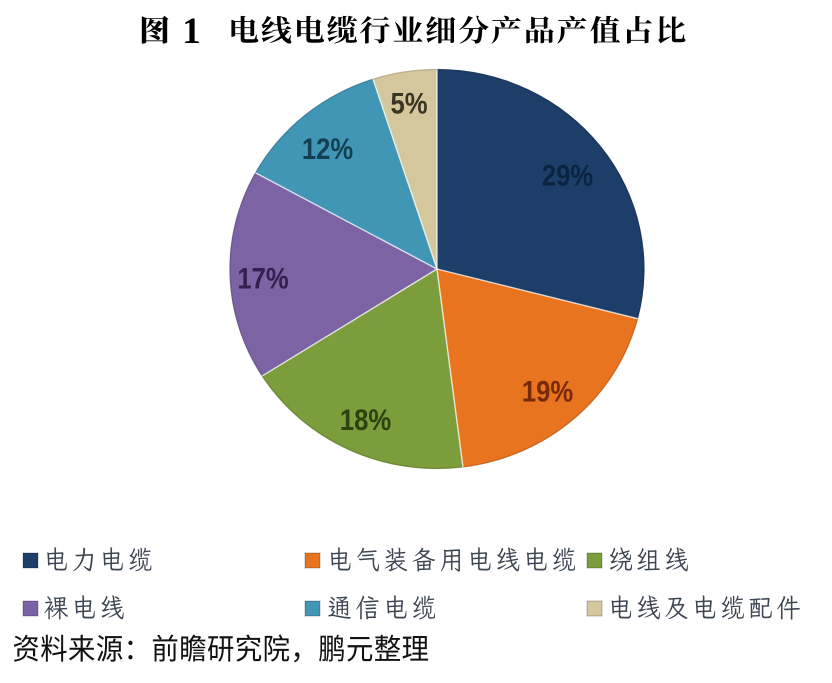 Image resolution: width=832 pixels, height=683 pixels. I want to click on svg-text: 1, so click(191, 31).